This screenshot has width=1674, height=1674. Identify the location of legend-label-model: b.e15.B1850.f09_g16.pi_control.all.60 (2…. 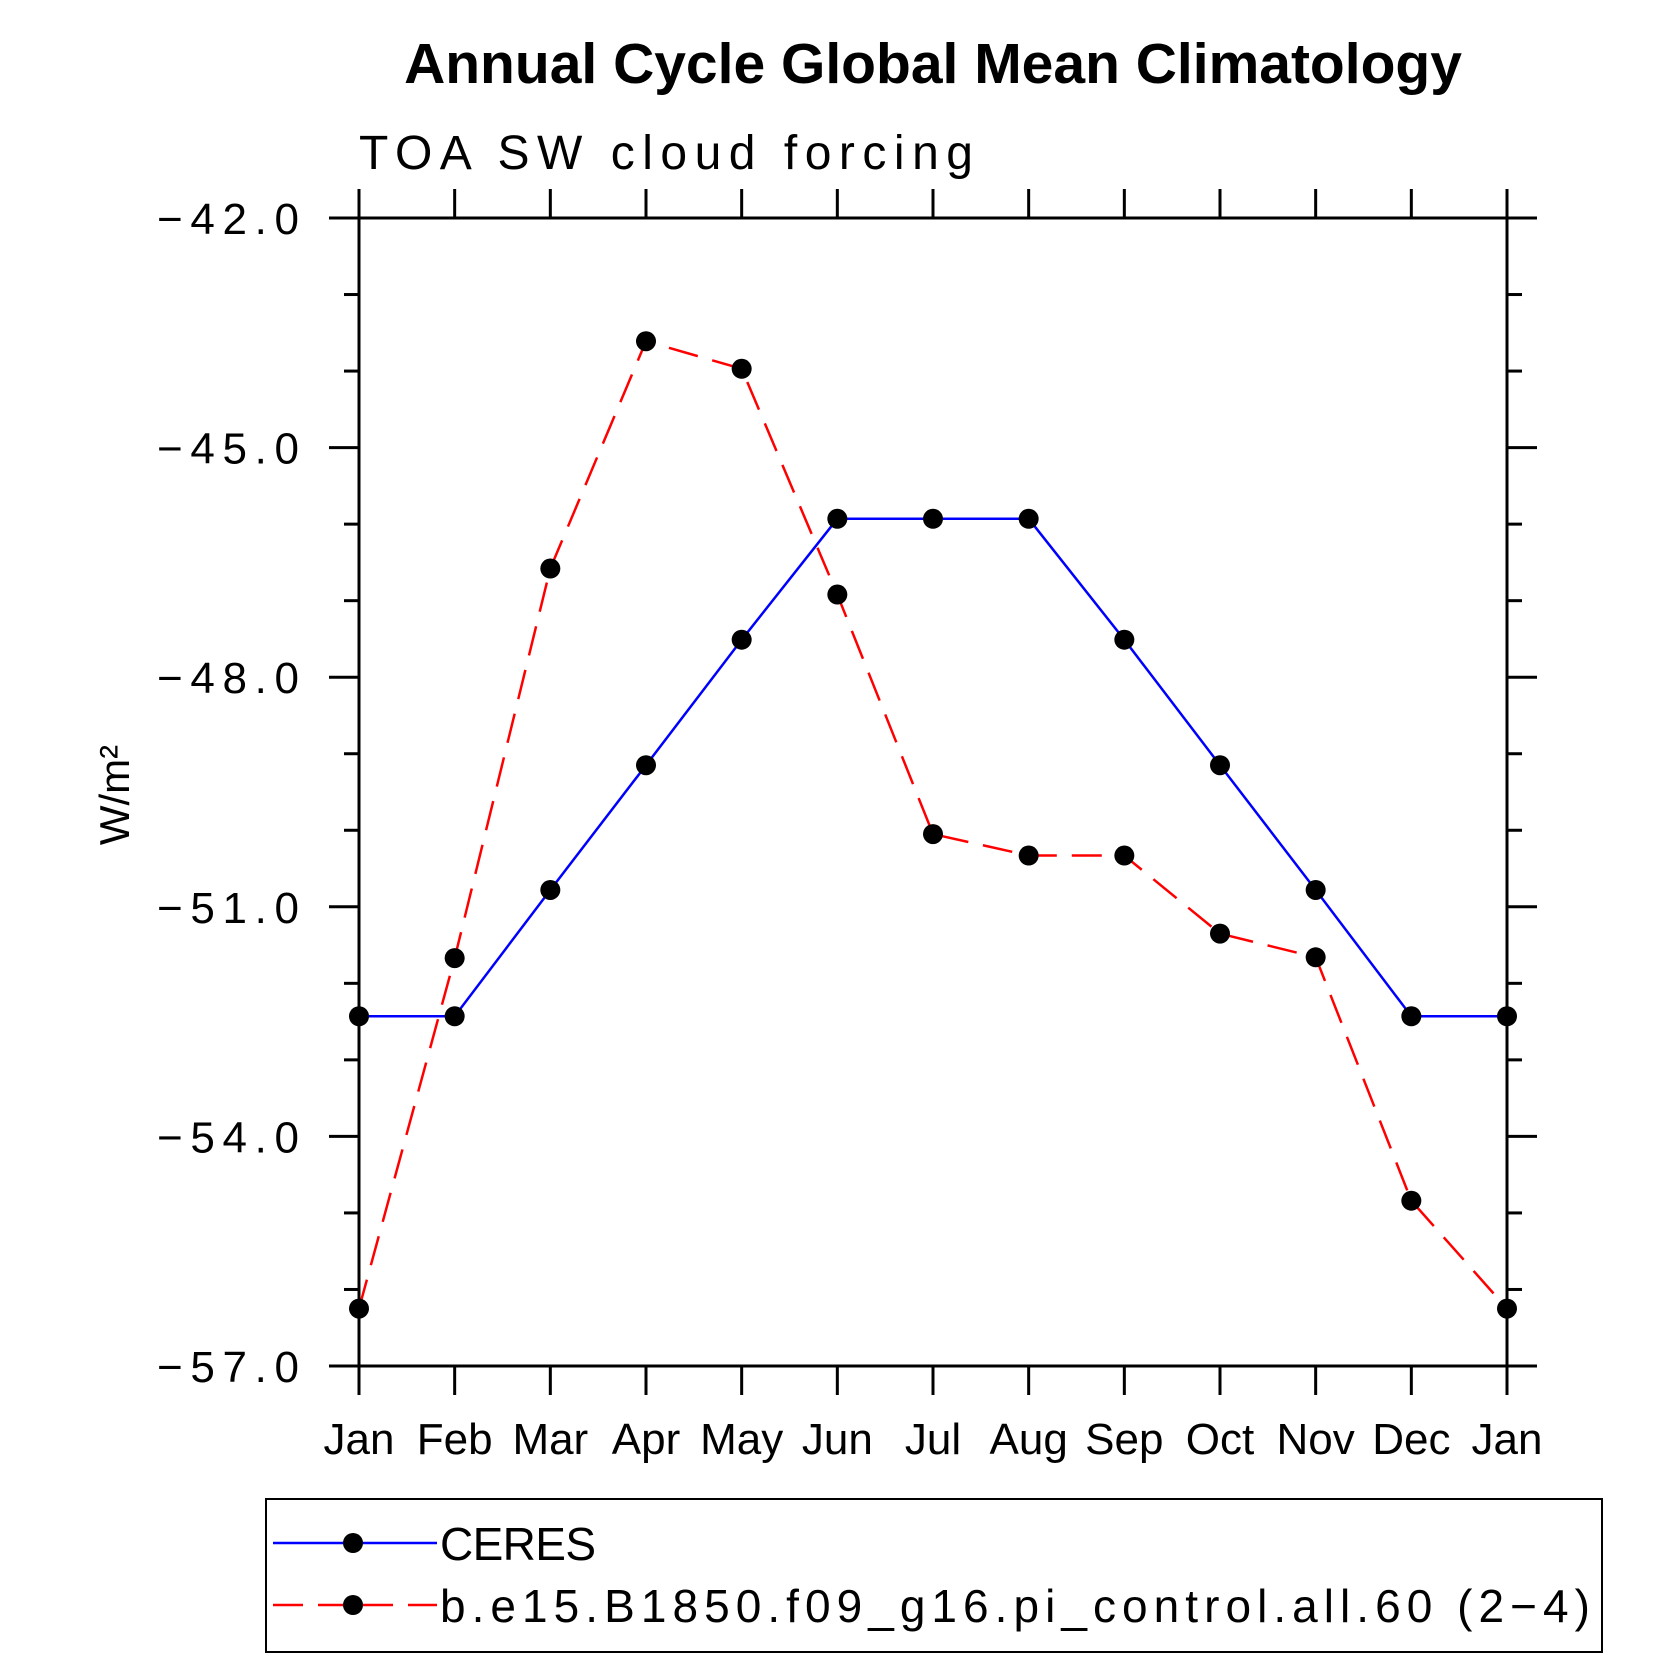
(1015, 1606).